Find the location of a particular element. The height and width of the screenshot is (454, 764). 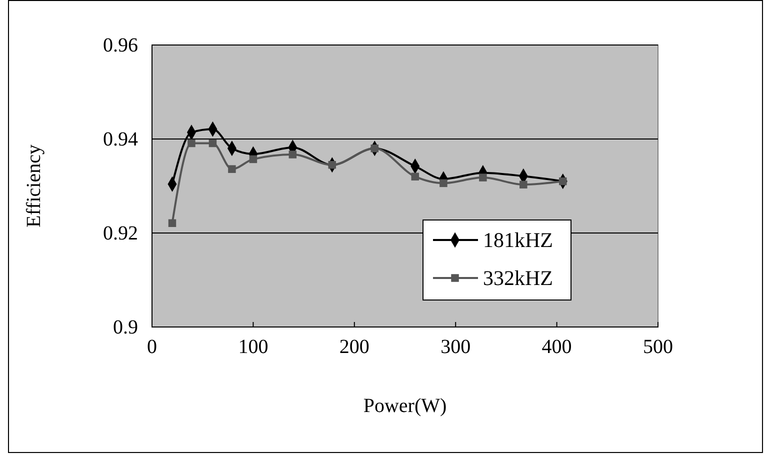

legend-label: 181kHZ is located at coordinates (518, 240).